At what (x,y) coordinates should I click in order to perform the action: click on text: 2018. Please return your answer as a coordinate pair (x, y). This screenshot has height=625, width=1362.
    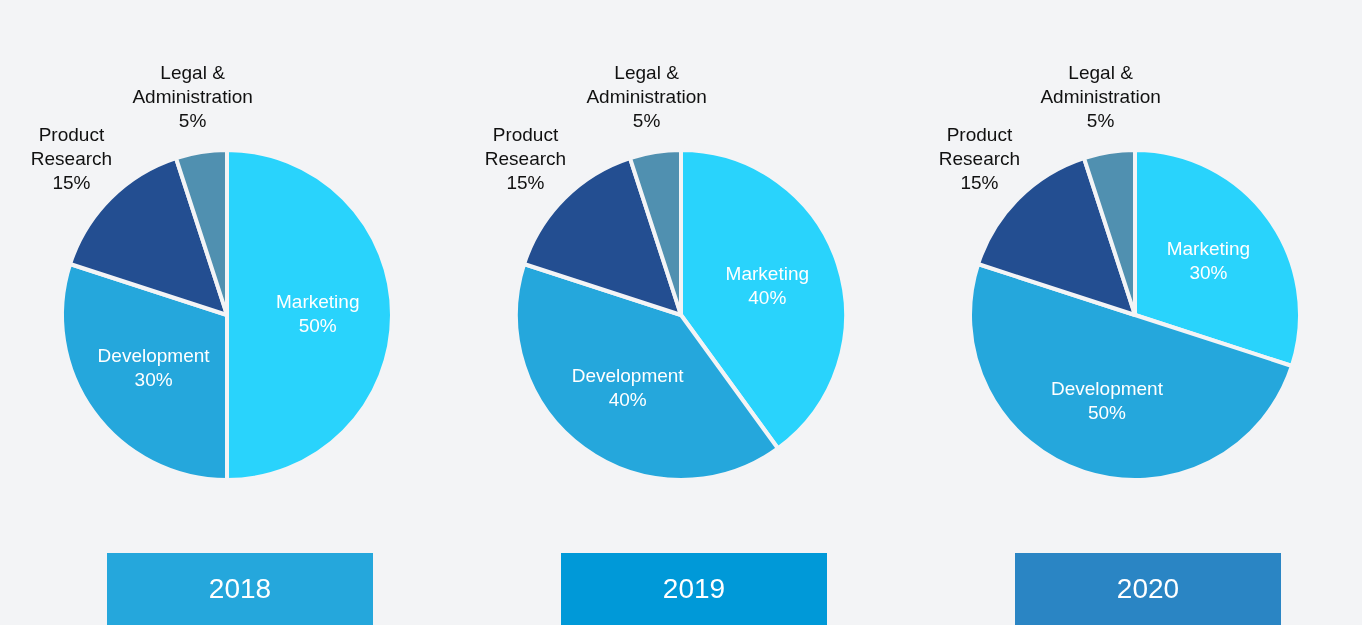
    Looking at the image, I should click on (240, 589).